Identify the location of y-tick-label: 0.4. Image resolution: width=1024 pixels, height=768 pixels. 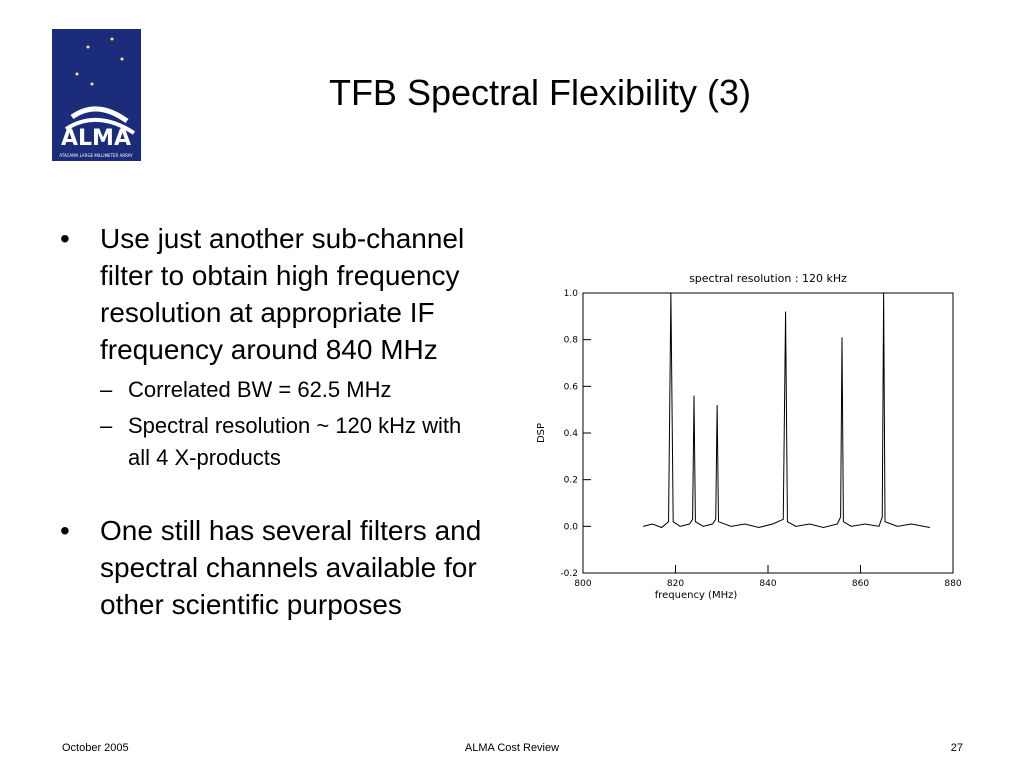
(571, 434).